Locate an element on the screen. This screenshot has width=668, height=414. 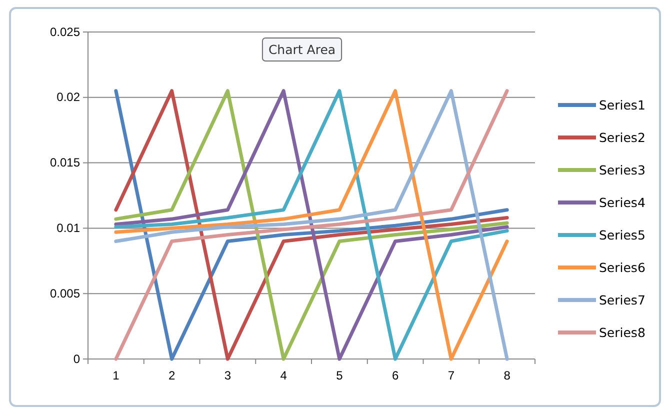
y-tick-label: 0.02 is located at coordinates (68, 97).